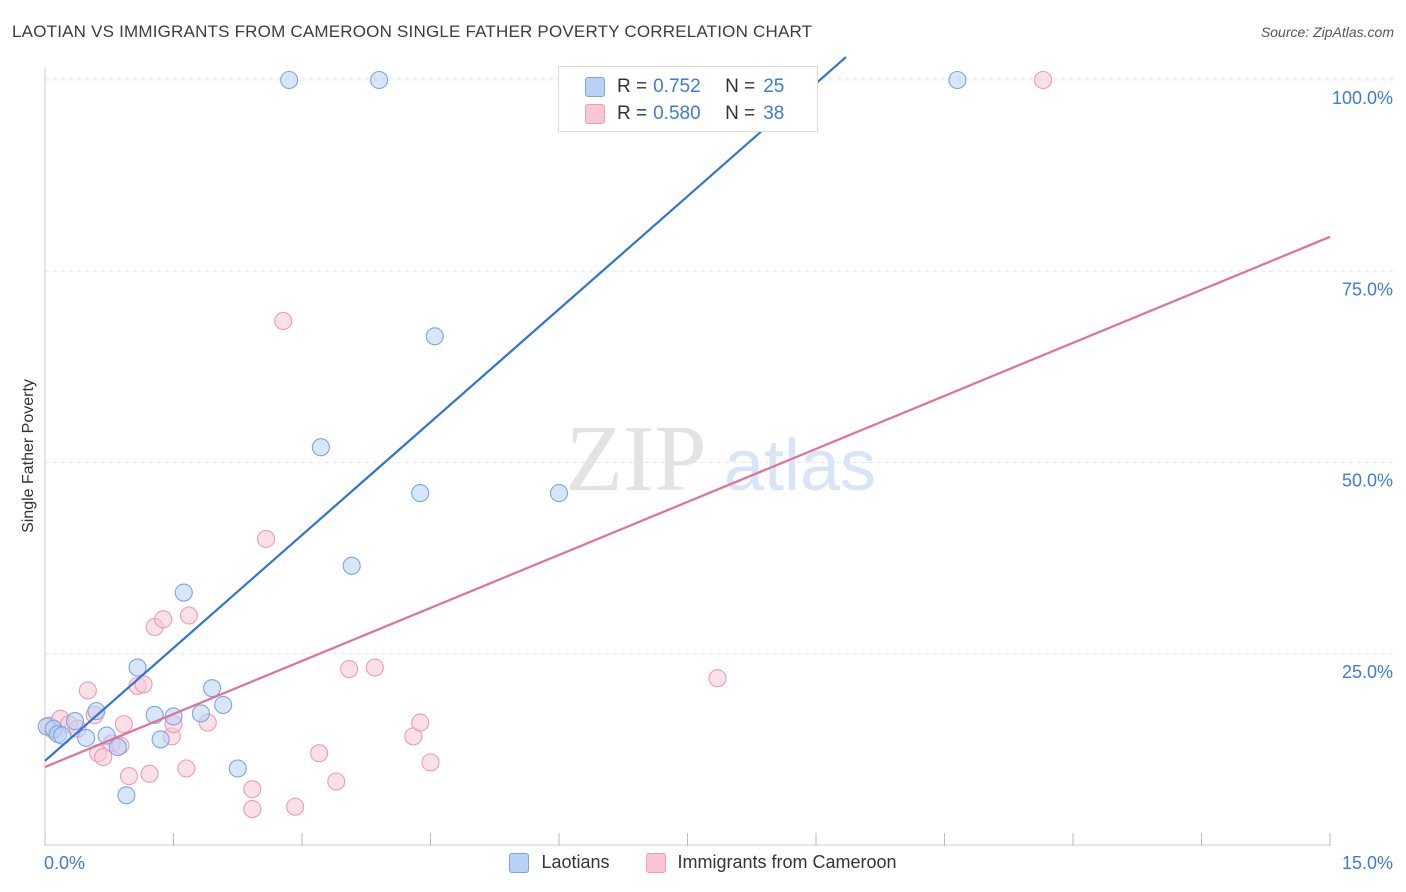 The height and width of the screenshot is (892, 1406). Describe the element at coordinates (64, 863) in the screenshot. I see `x-tick-label: 0.0%` at that location.